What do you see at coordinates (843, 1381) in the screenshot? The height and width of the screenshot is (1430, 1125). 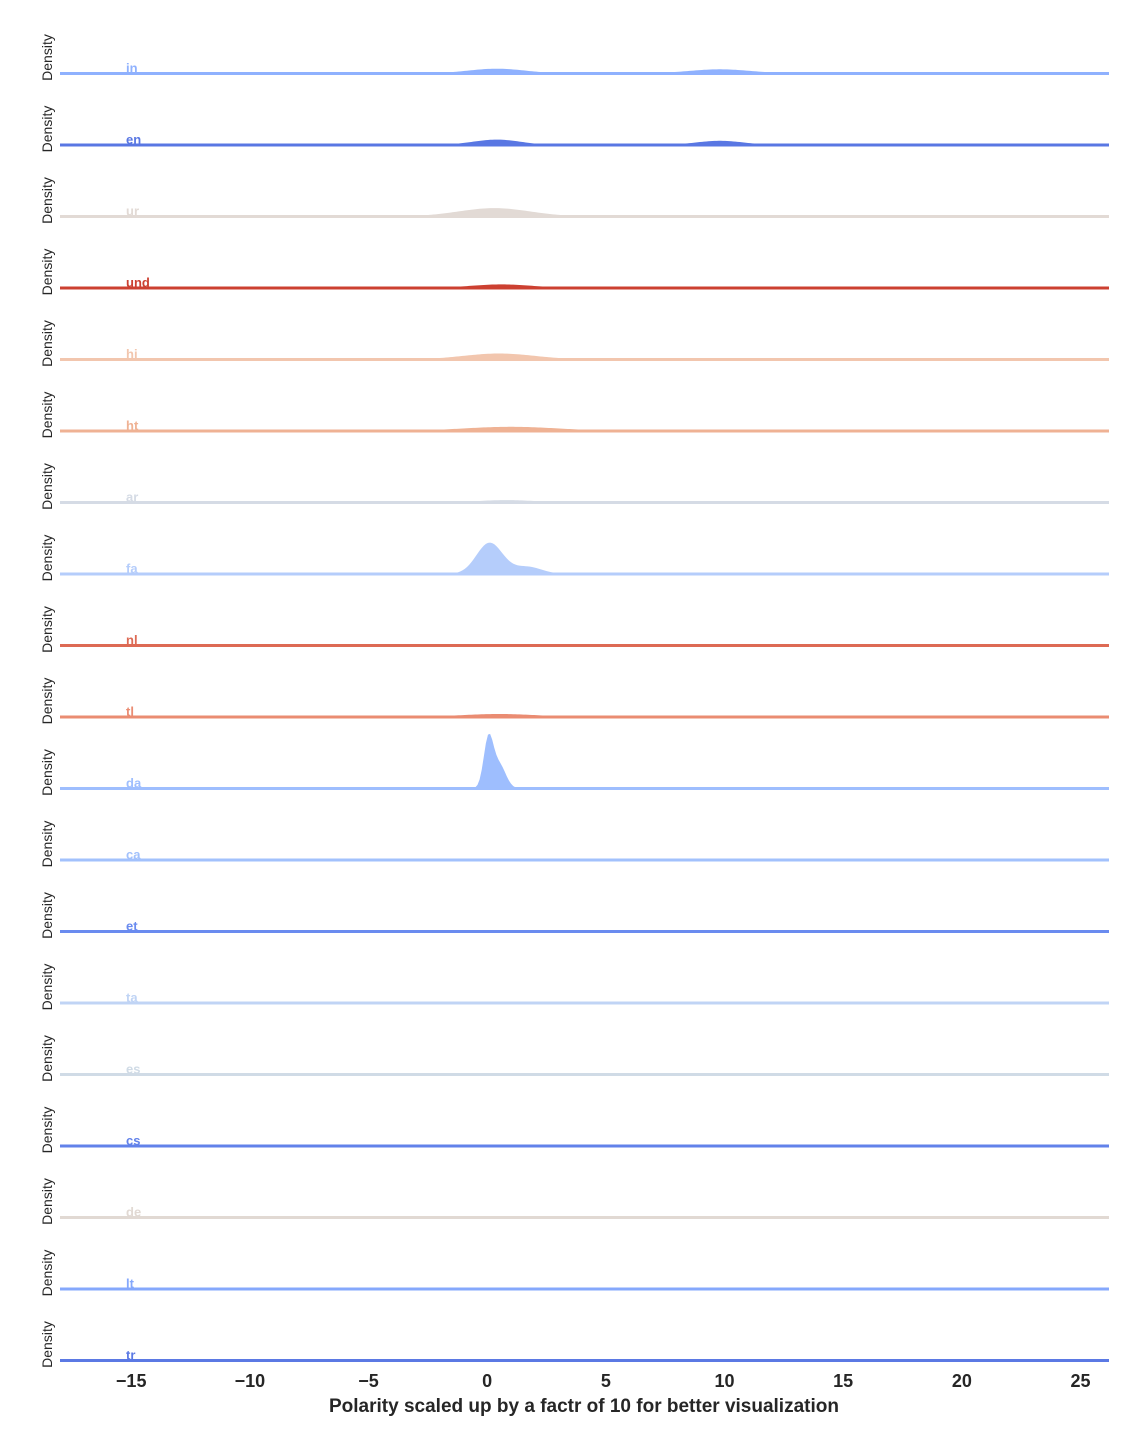 I see `x-tick-label: 15` at bounding box center [843, 1381].